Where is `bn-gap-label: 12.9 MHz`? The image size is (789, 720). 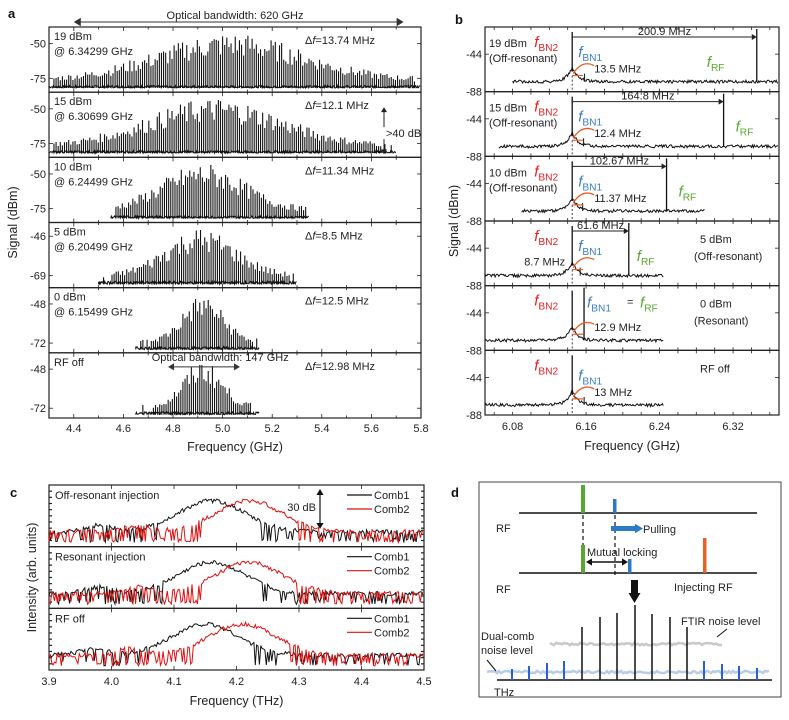 bn-gap-label: 12.9 MHz is located at coordinates (617, 328).